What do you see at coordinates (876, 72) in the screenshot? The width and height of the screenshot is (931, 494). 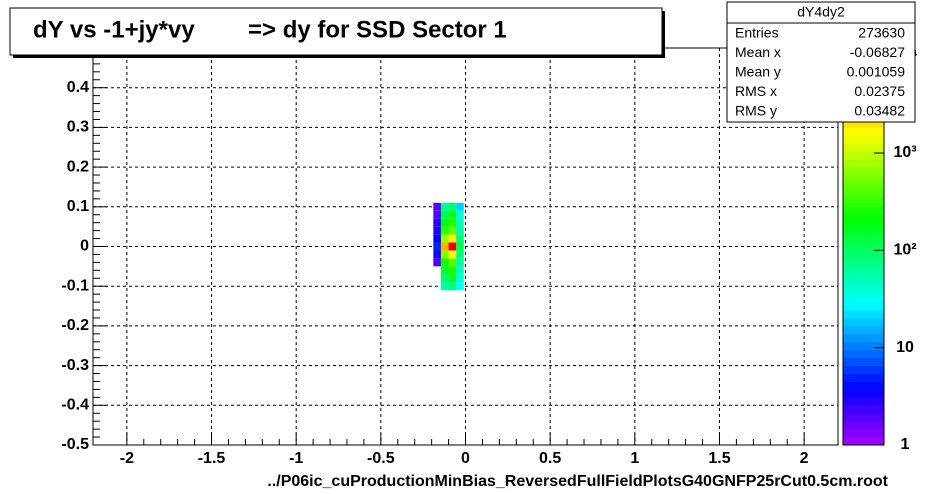 I see `stats-value: 0.001059` at bounding box center [876, 72].